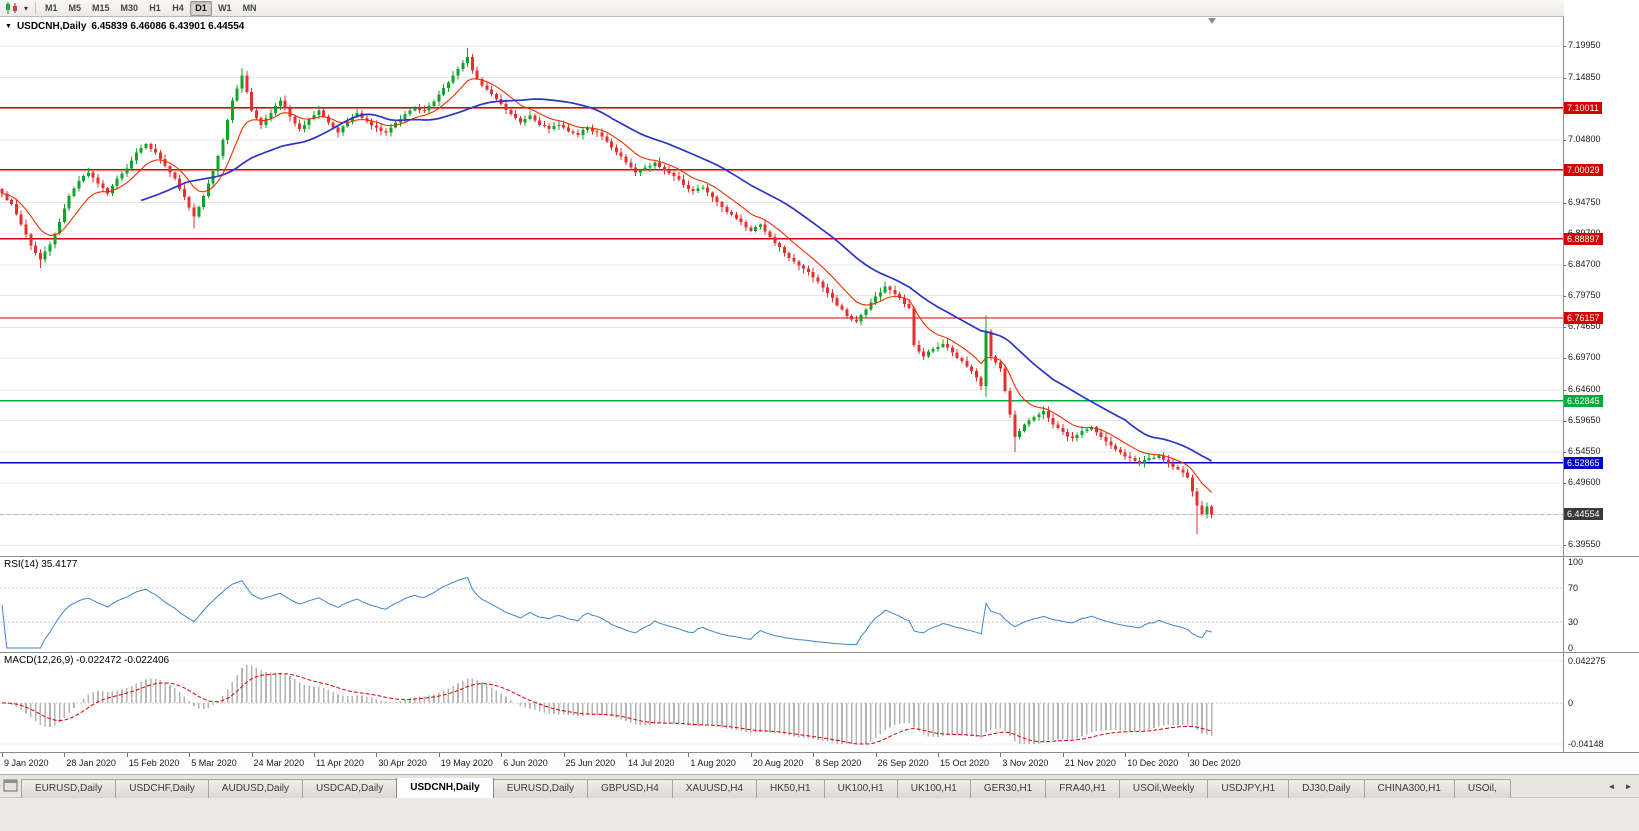 Image resolution: width=1639 pixels, height=831 pixels. Describe the element at coordinates (1248, 788) in the screenshot. I see `chart-tab-14: USDJPY,H1` at that location.